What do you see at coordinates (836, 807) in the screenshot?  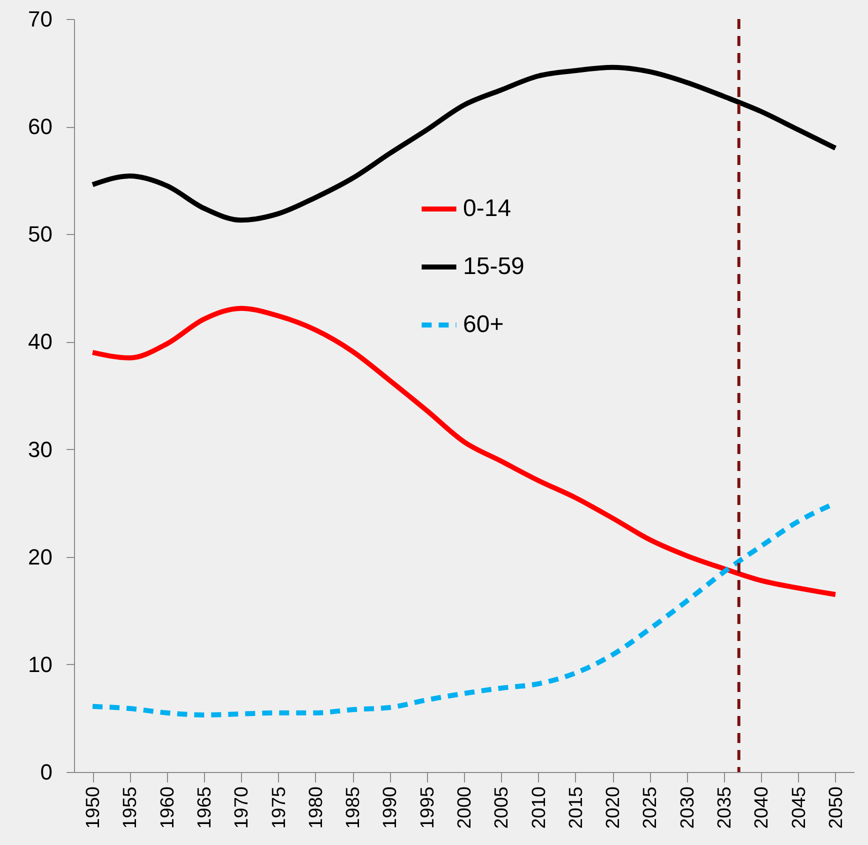 I see `x-tick-label: 2050` at bounding box center [836, 807].